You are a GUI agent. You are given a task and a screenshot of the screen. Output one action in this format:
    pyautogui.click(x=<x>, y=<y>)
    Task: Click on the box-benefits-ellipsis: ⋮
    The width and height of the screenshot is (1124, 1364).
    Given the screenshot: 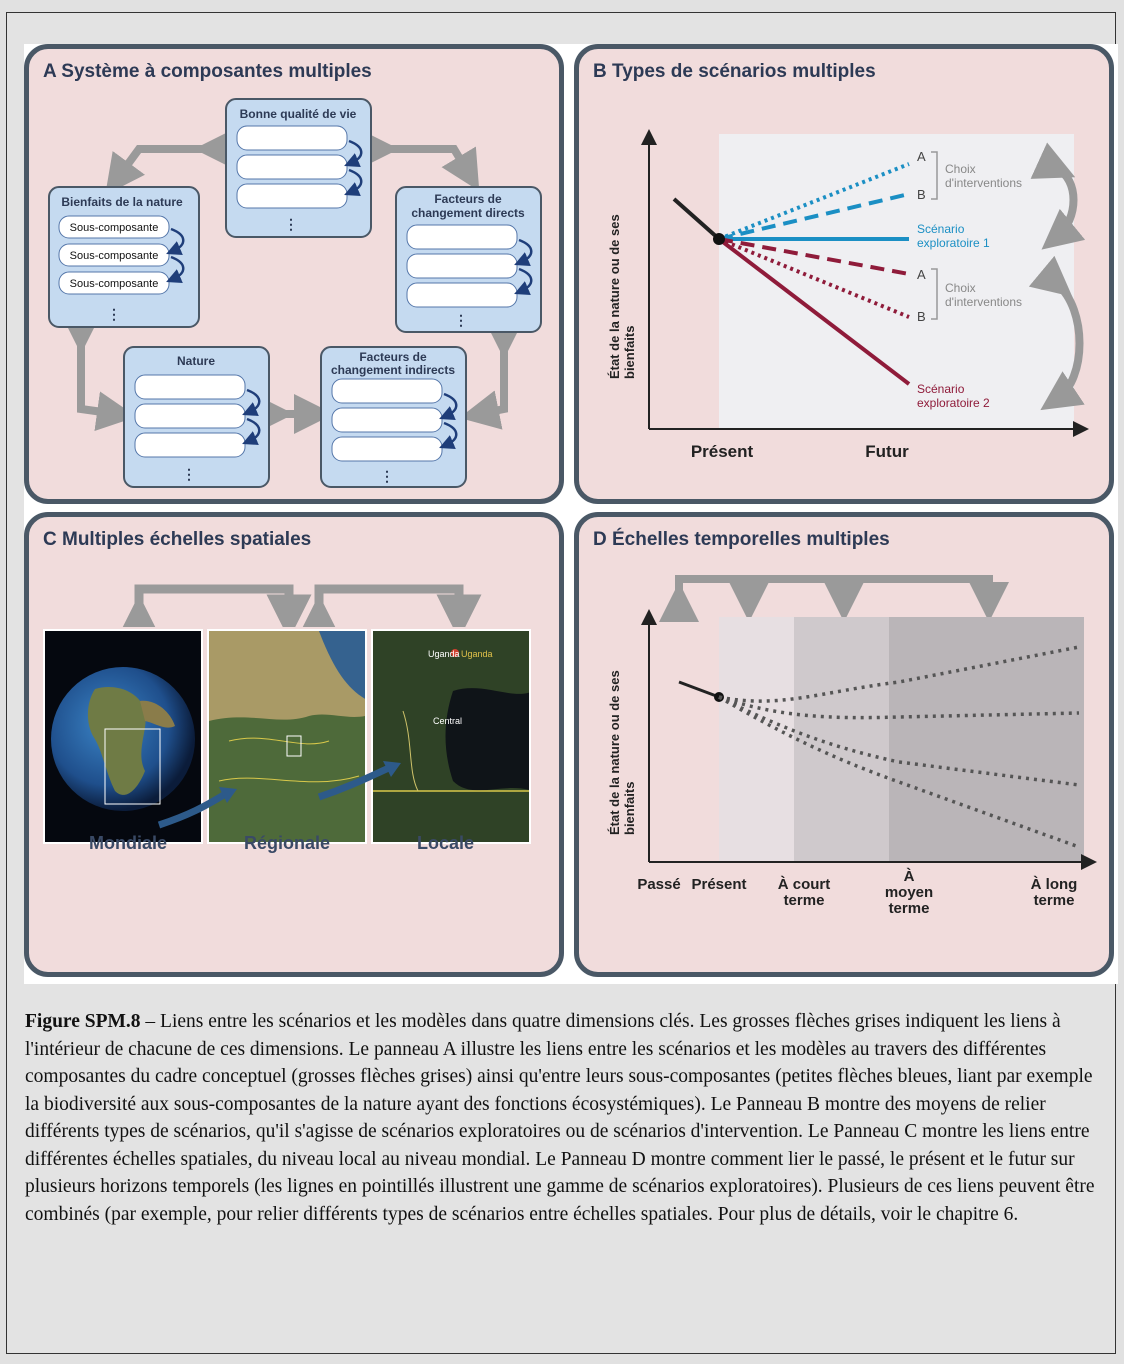 What is the action you would take?
    pyautogui.click(x=114, y=314)
    